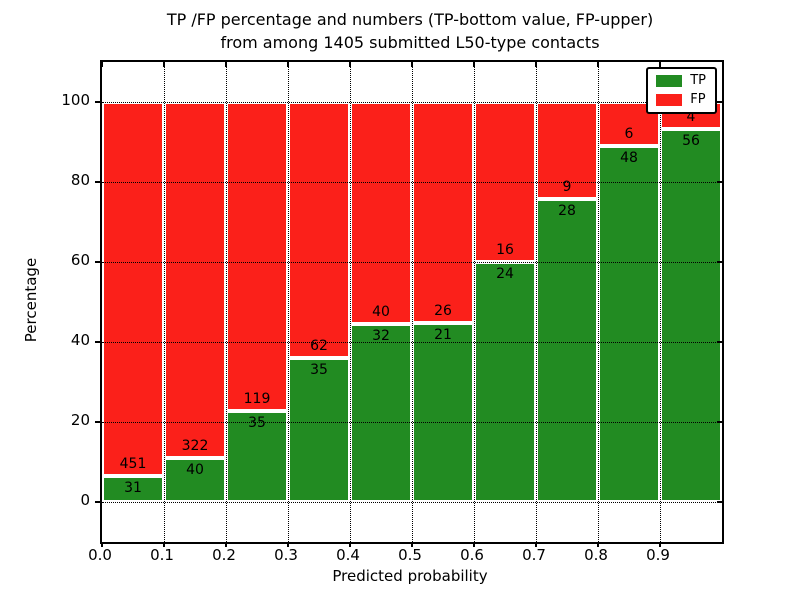 This screenshot has height=600, width=800. Describe the element at coordinates (100, 555) in the screenshot. I see `x-tick-label: 0.0` at that location.